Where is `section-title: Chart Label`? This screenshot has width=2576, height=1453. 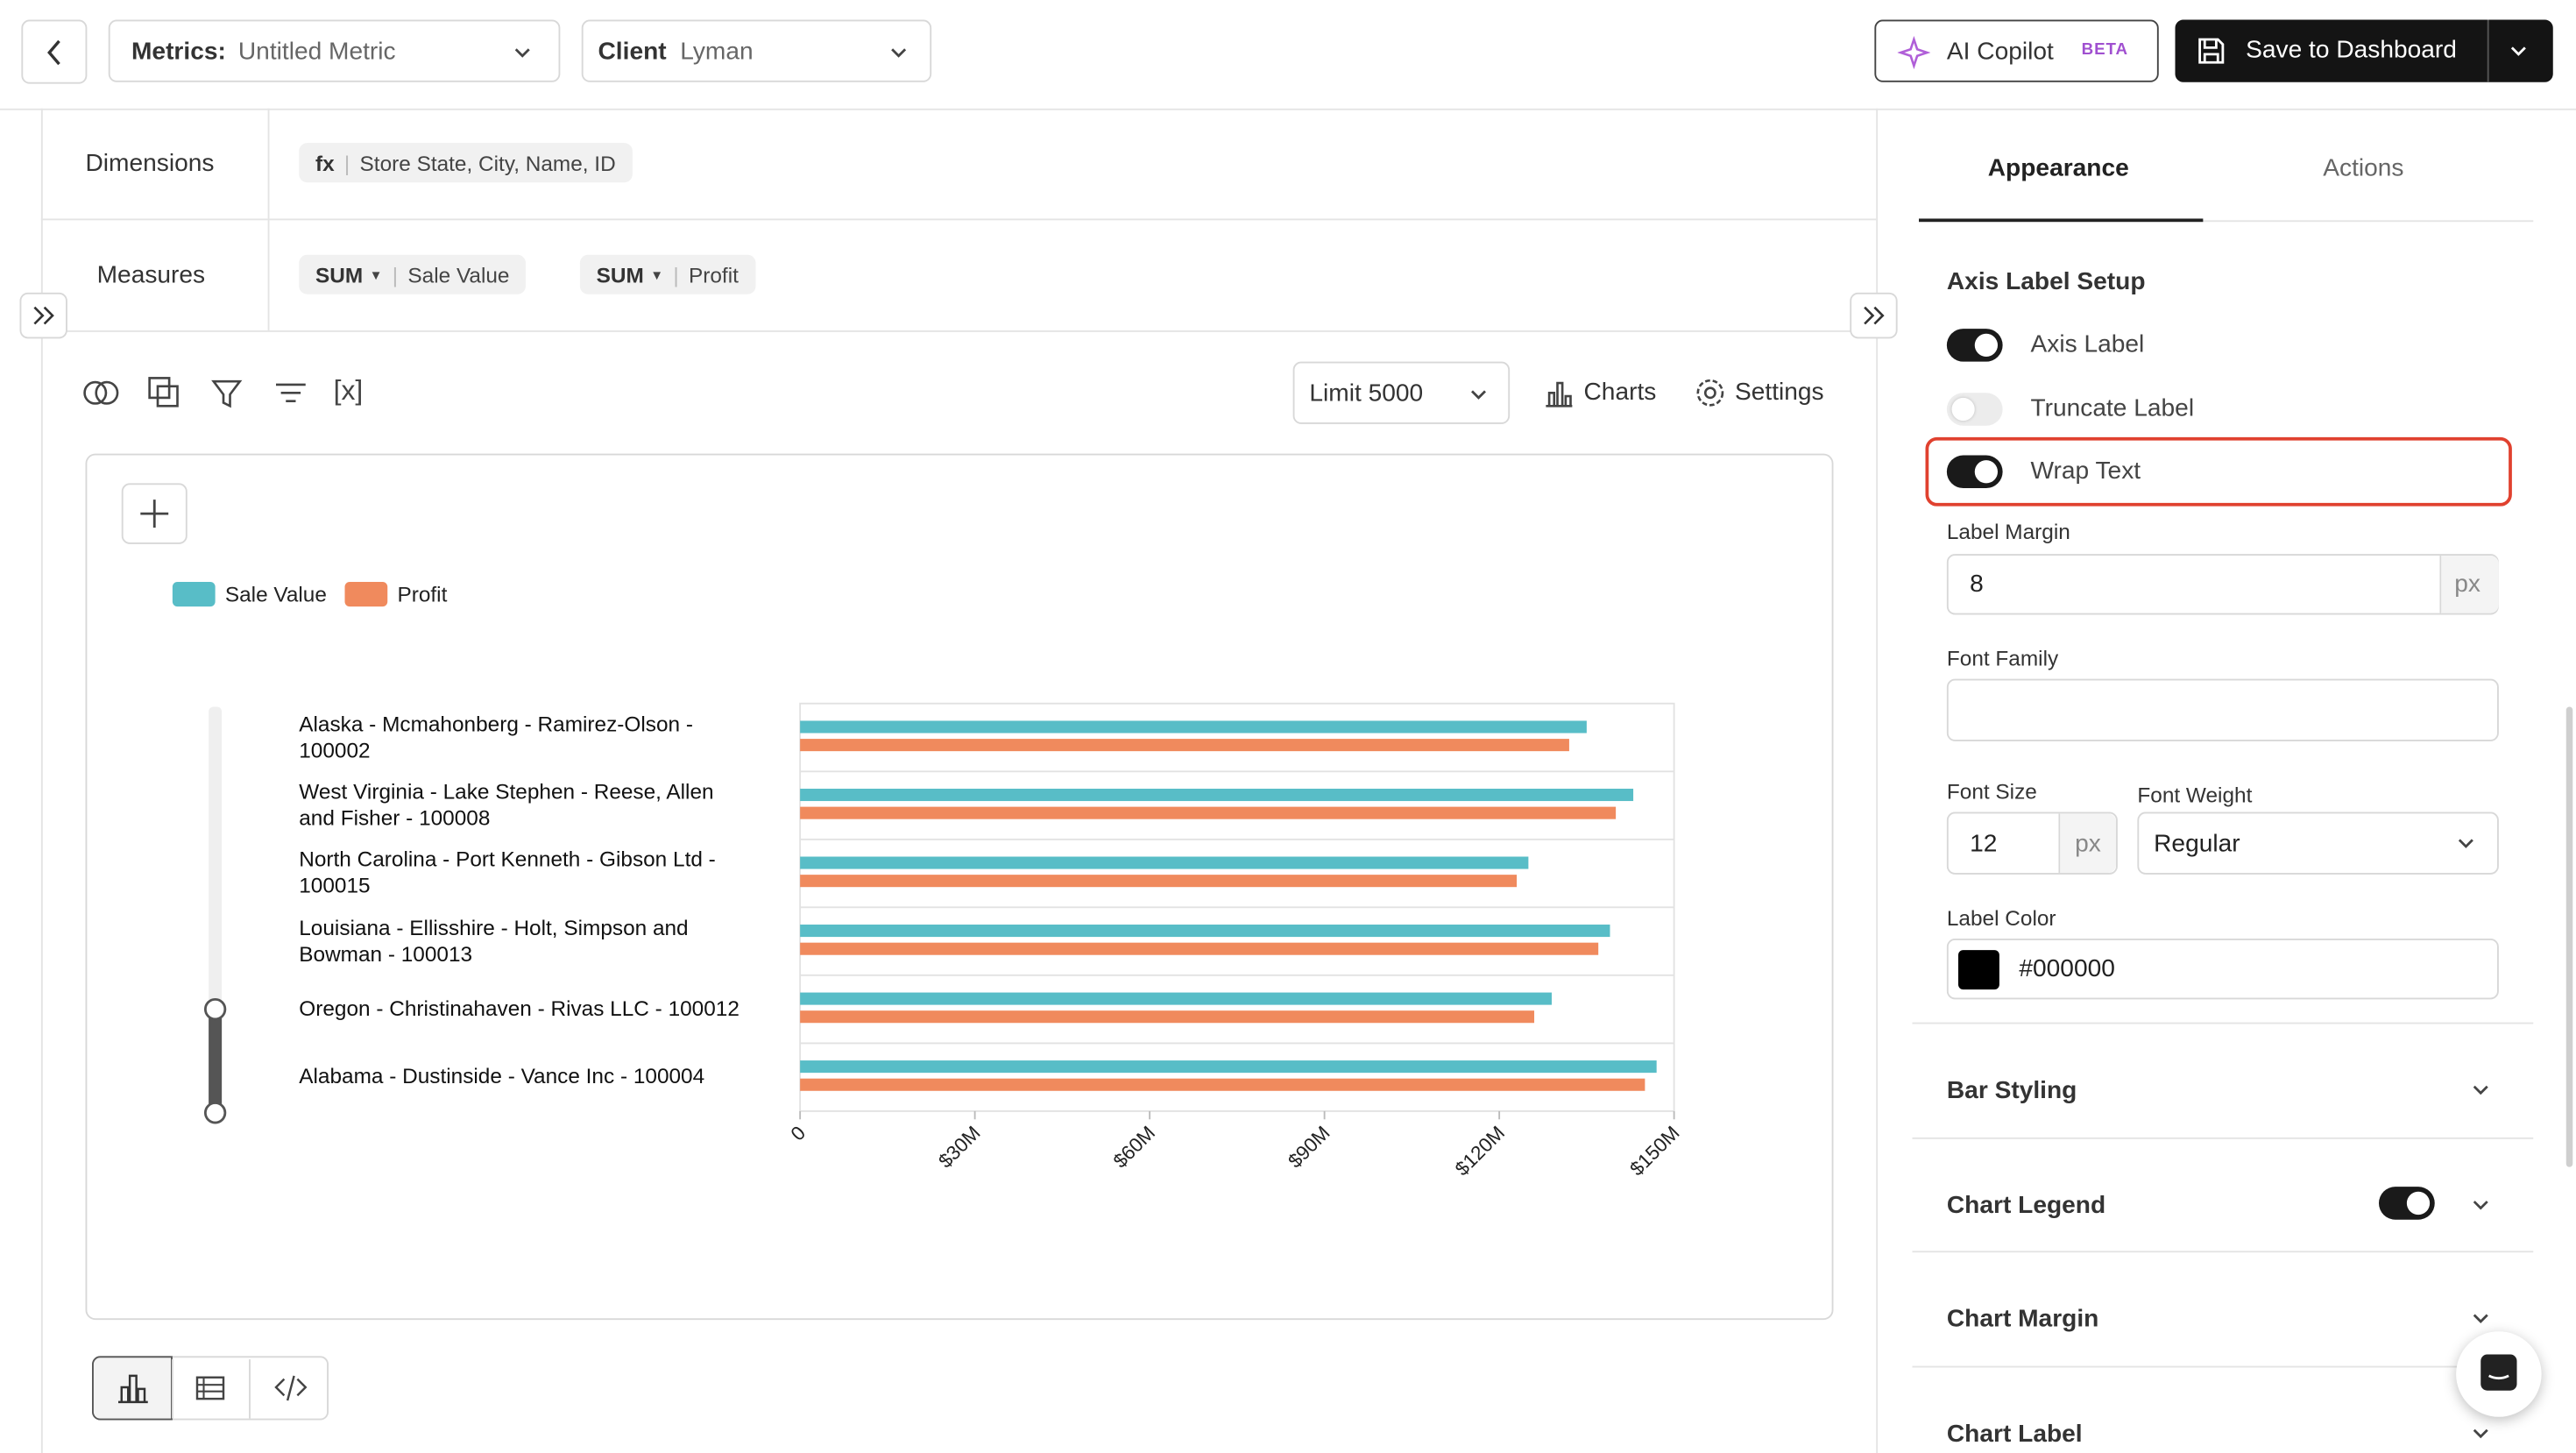 section-title: Chart Label is located at coordinates (2014, 1433).